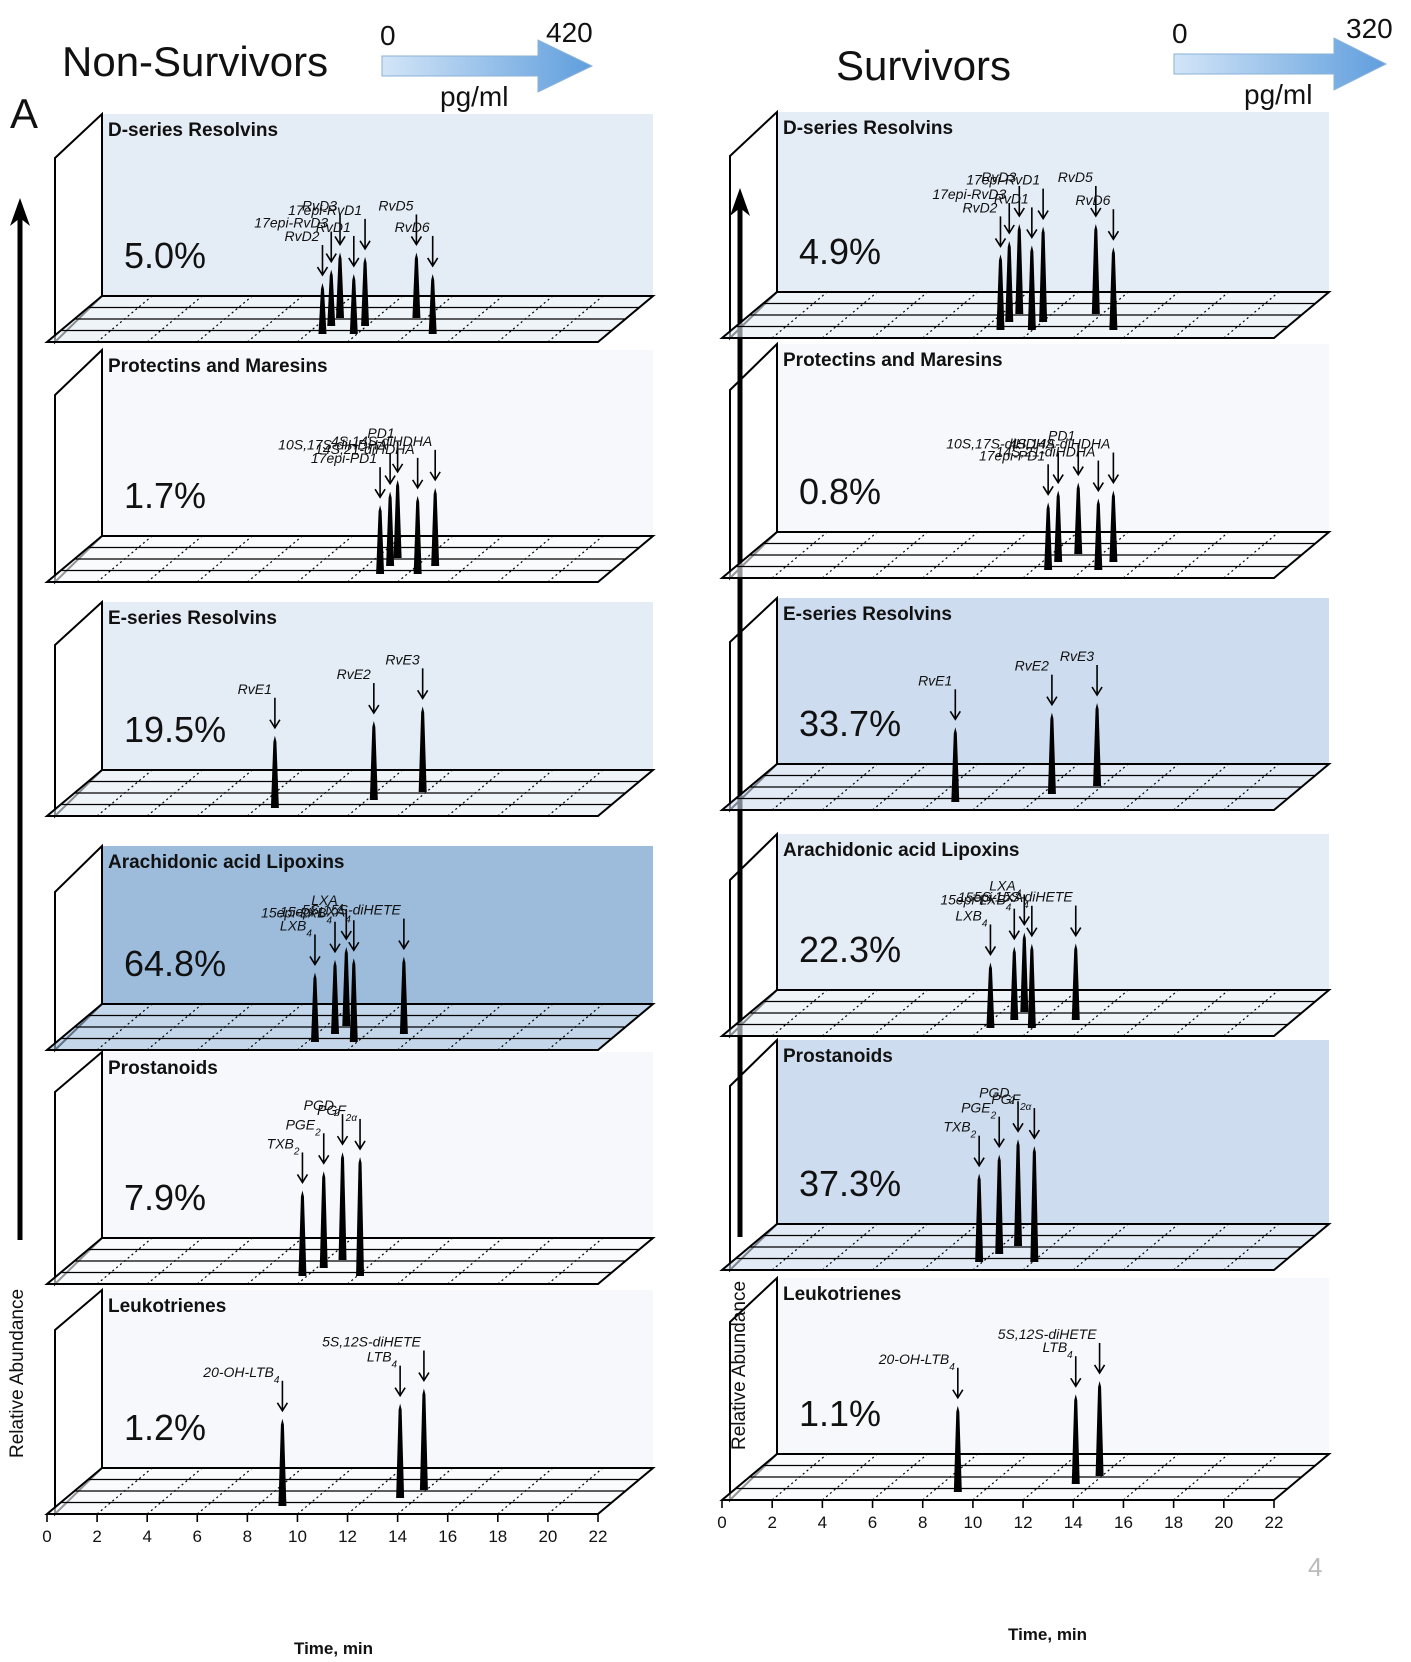 The image size is (1411, 1662). Describe the element at coordinates (381, 441) in the screenshot. I see `peak-label: 4S,14S-diHDHA` at that location.